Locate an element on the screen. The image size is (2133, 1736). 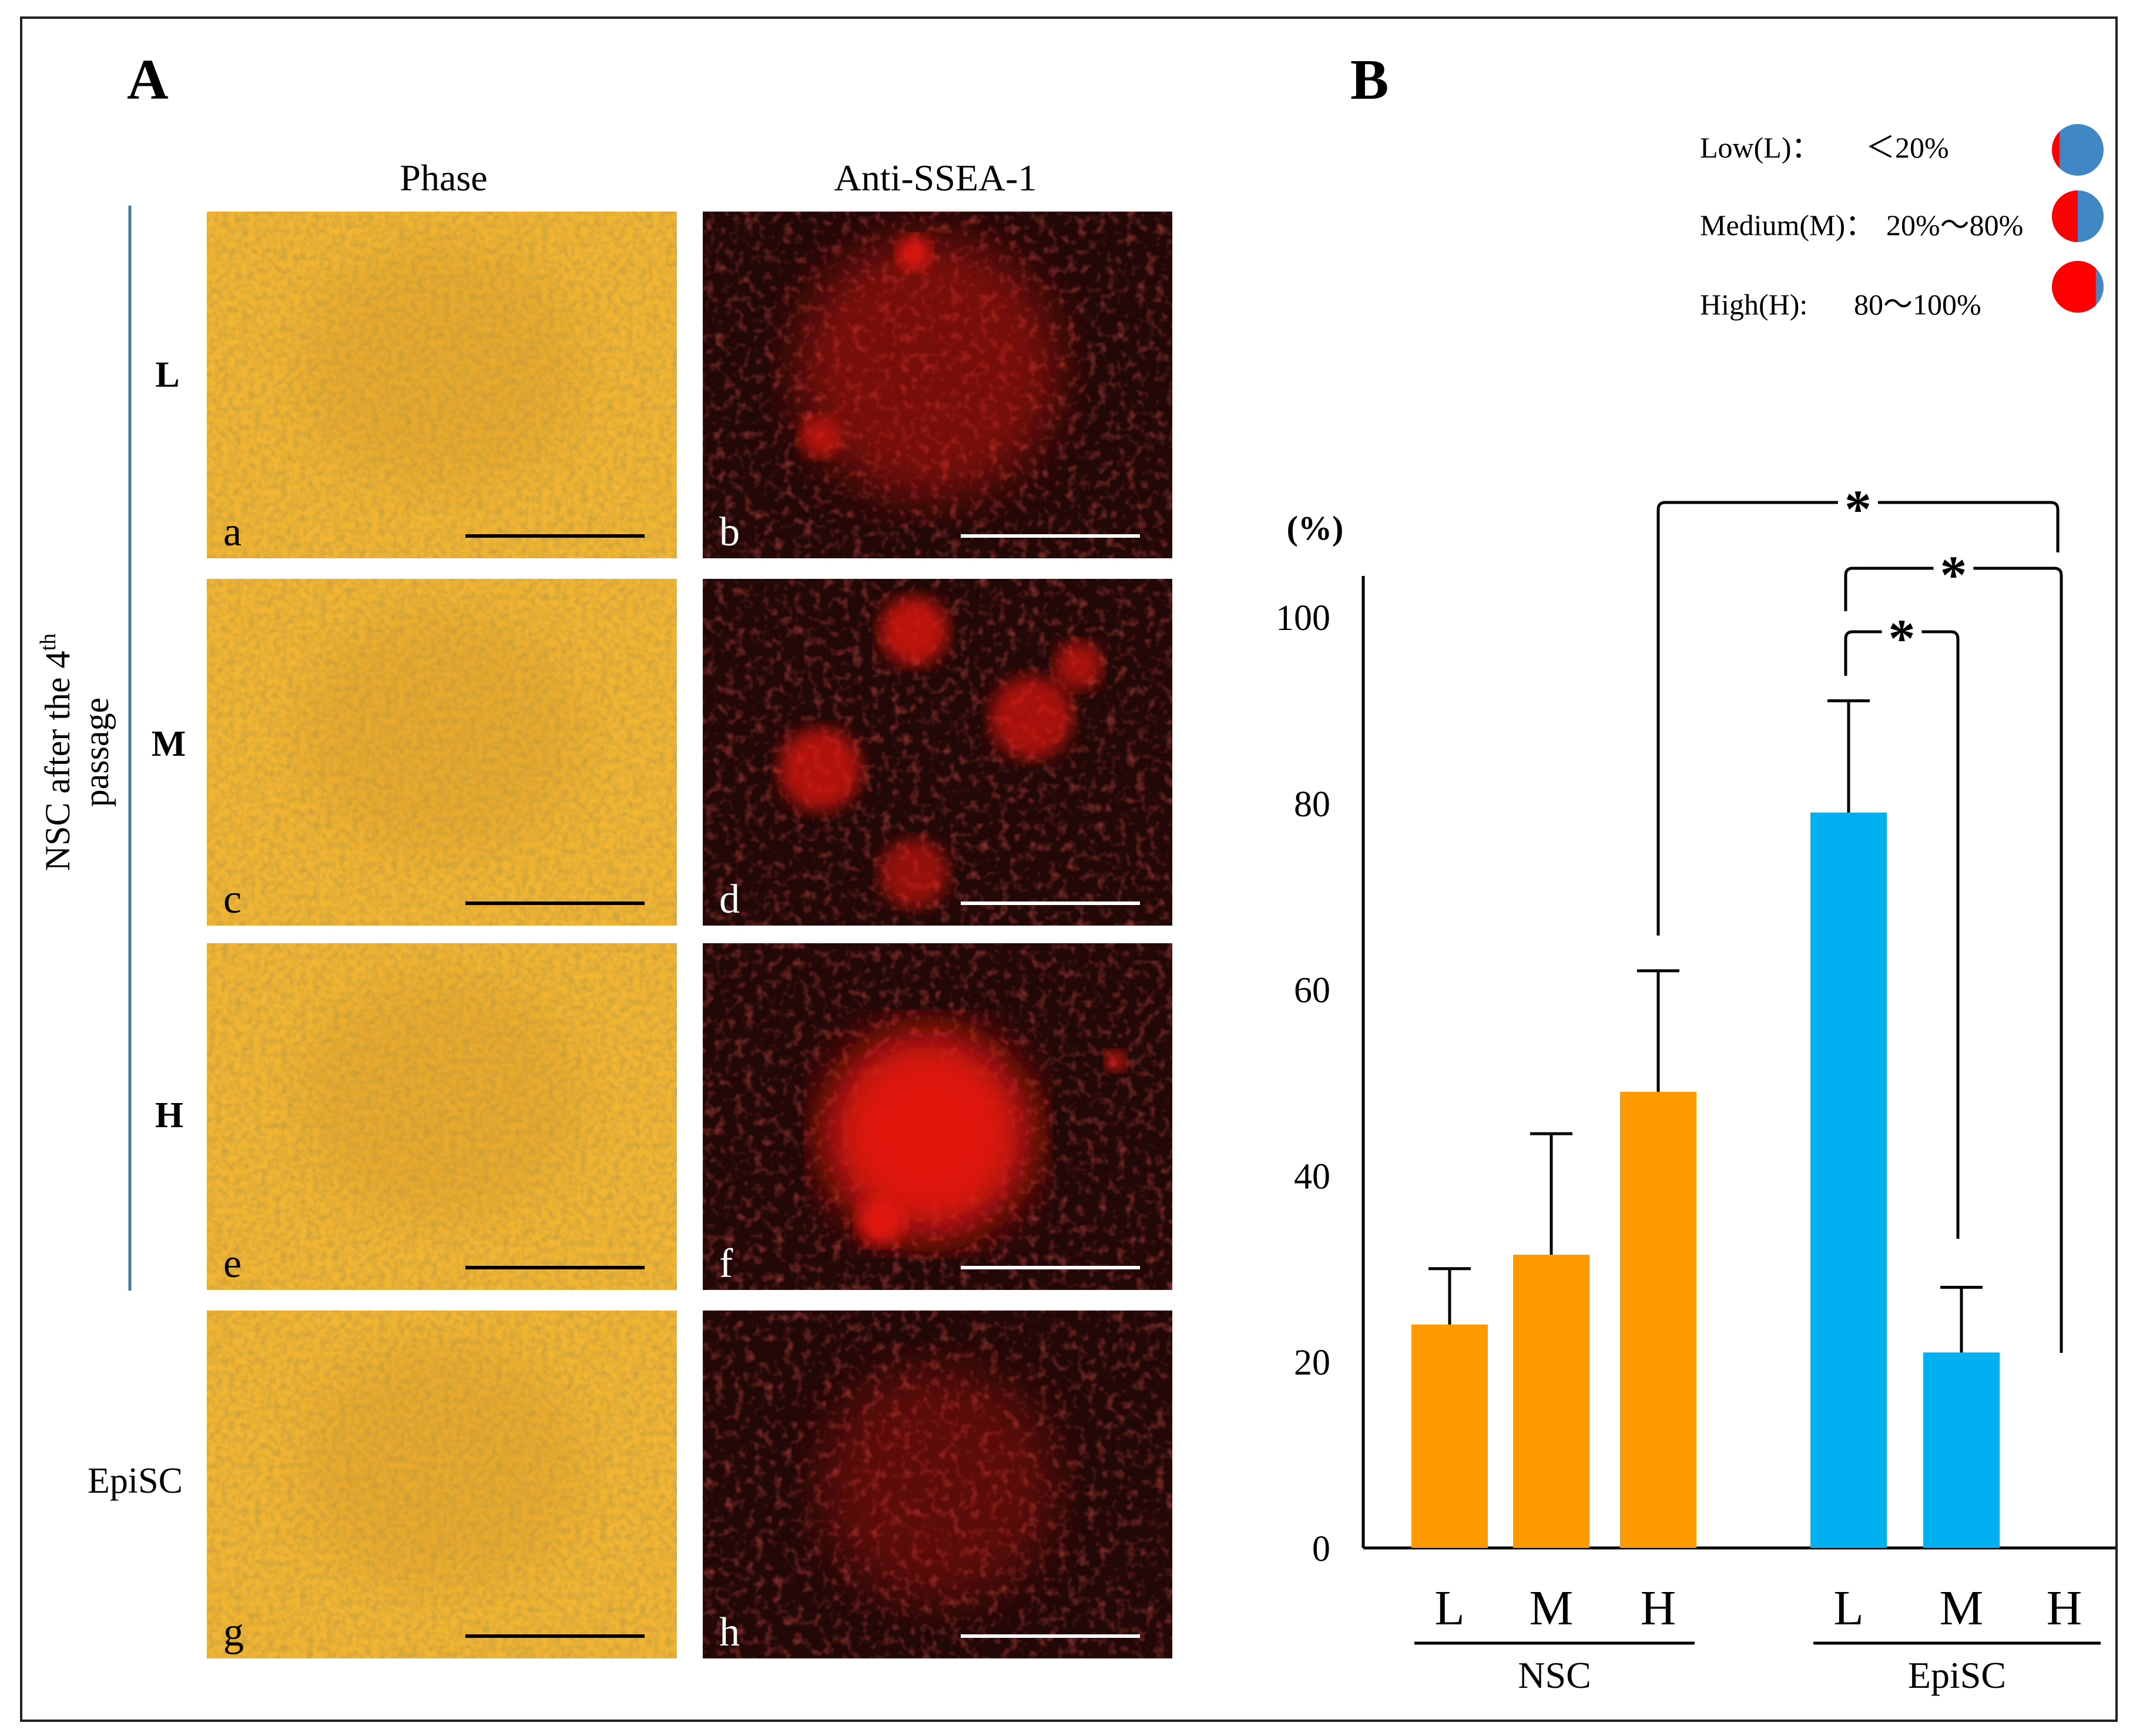
row-label-h: H is located at coordinates (169, 1115).